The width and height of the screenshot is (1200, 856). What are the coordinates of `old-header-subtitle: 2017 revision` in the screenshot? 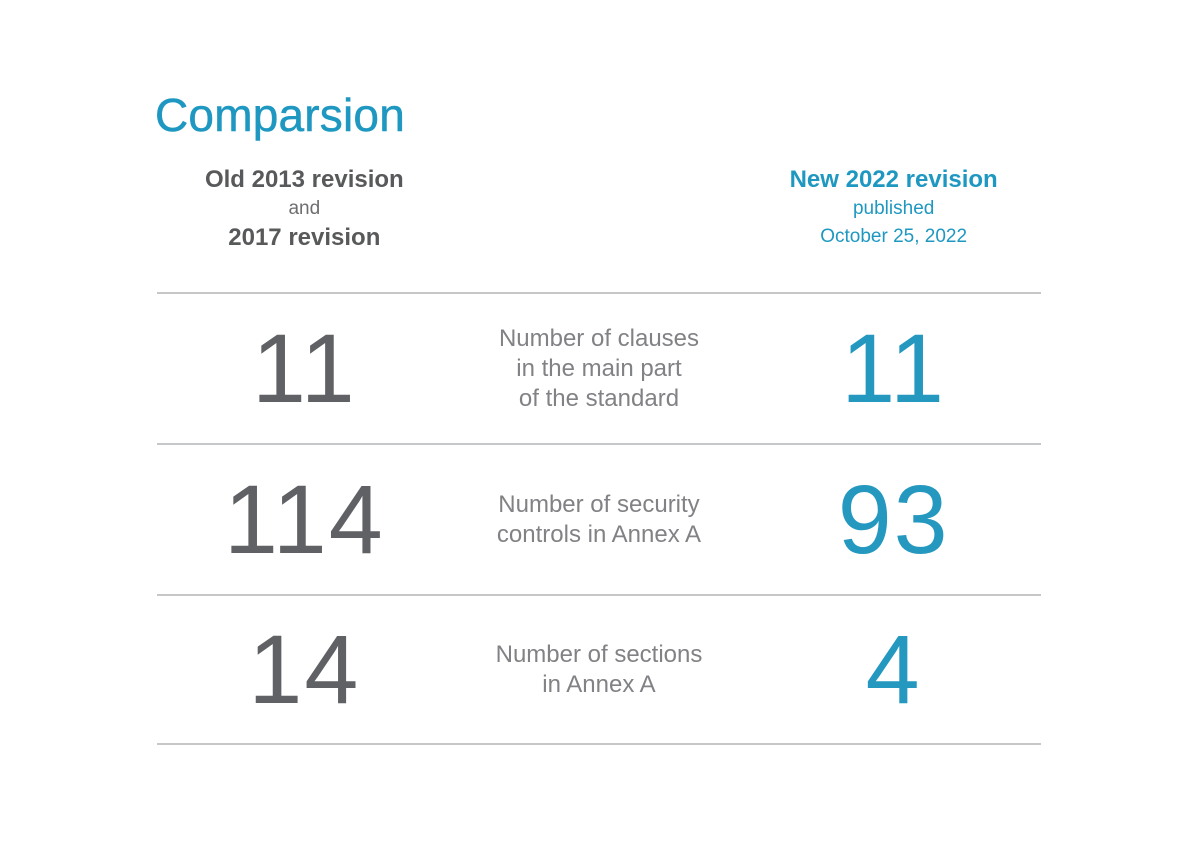 It's located at (304, 237).